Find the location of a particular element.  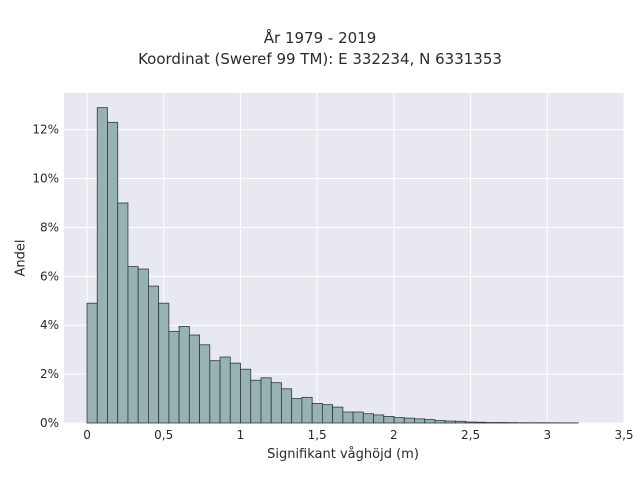

y-tick-label: 6% is located at coordinates (49, 276).